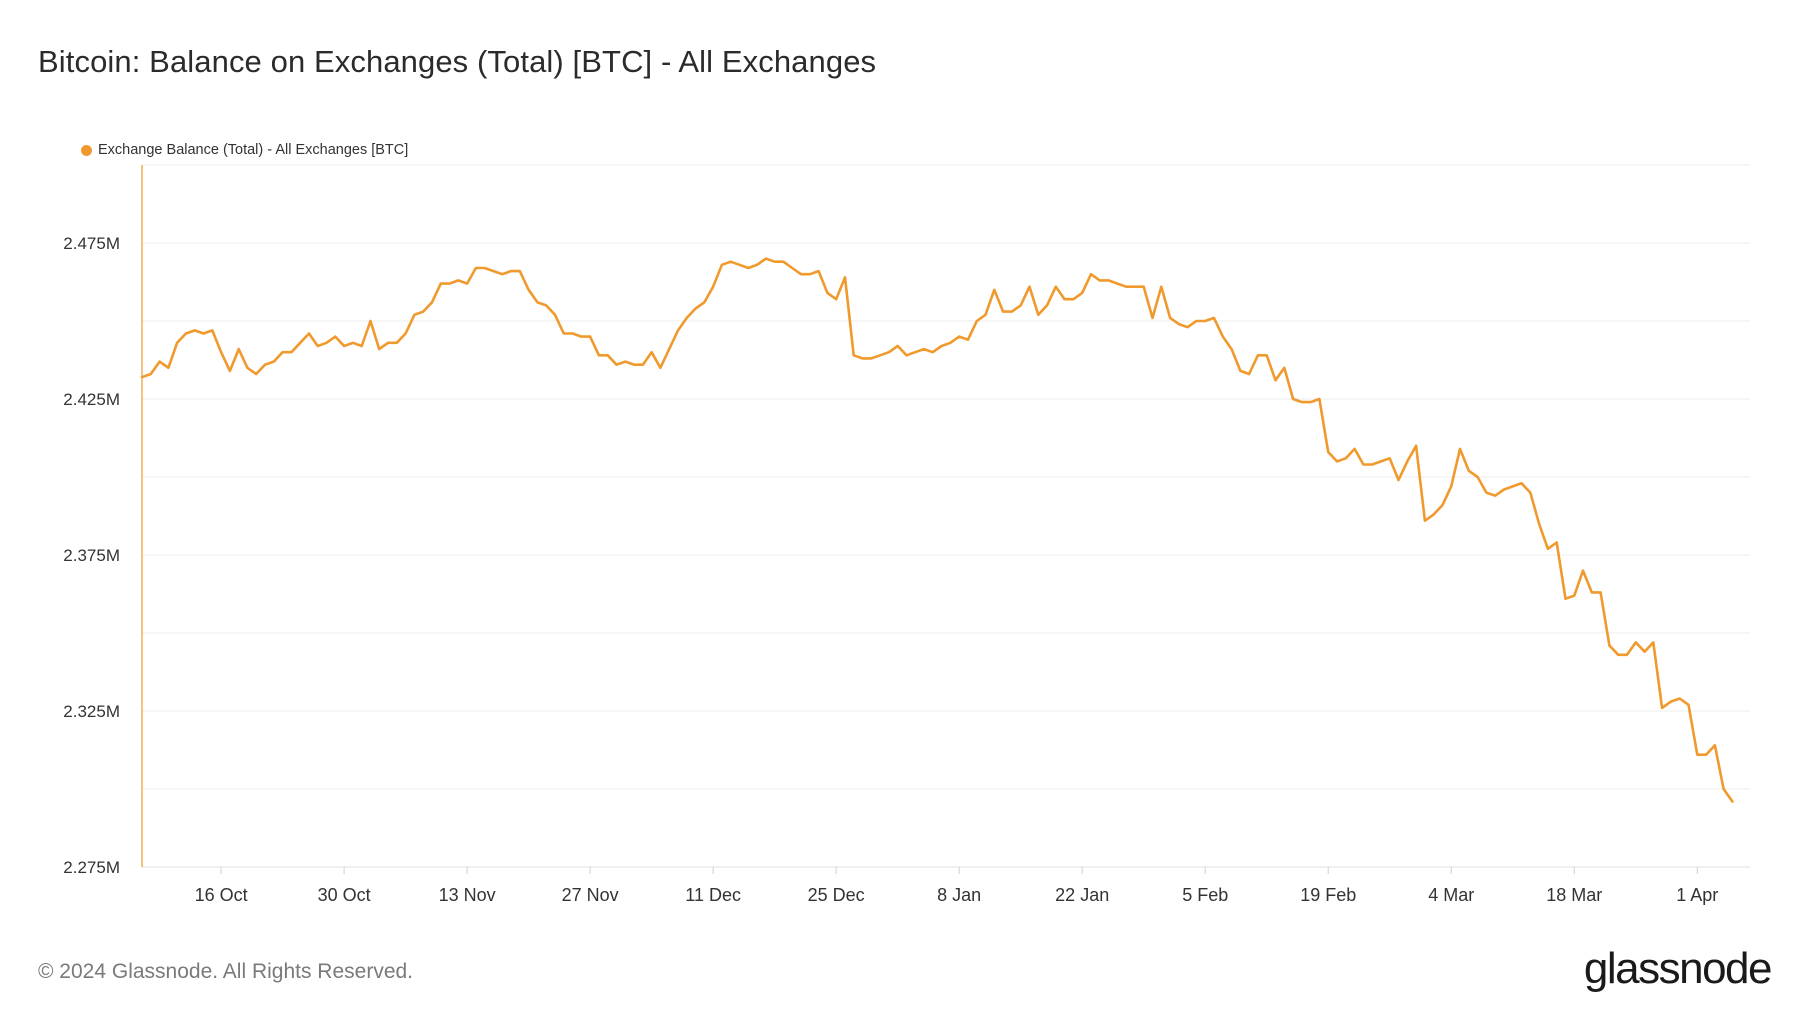  I want to click on y-tick-label: 2.425M, so click(91, 399).